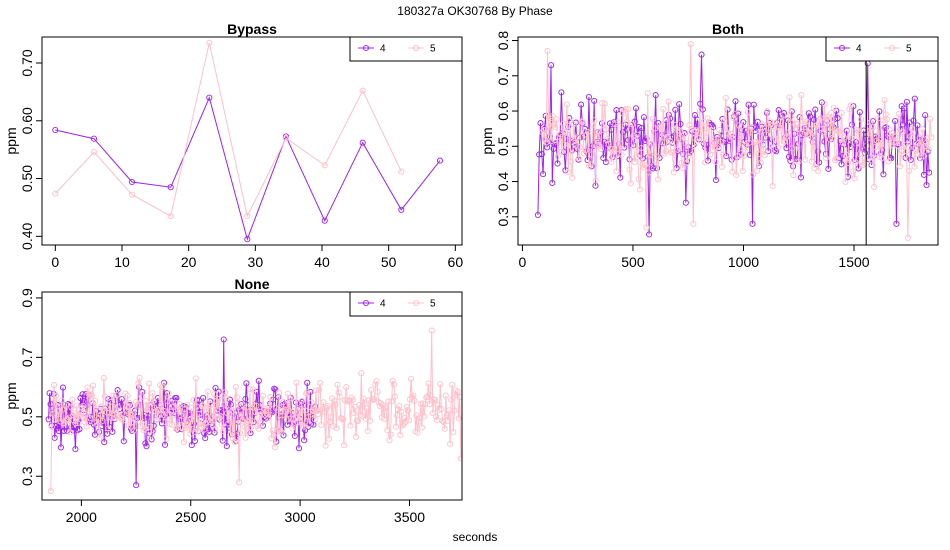 This screenshot has height=550, width=950. What do you see at coordinates (11, 140) in the screenshot?
I see `y-axis-label: ppm` at bounding box center [11, 140].